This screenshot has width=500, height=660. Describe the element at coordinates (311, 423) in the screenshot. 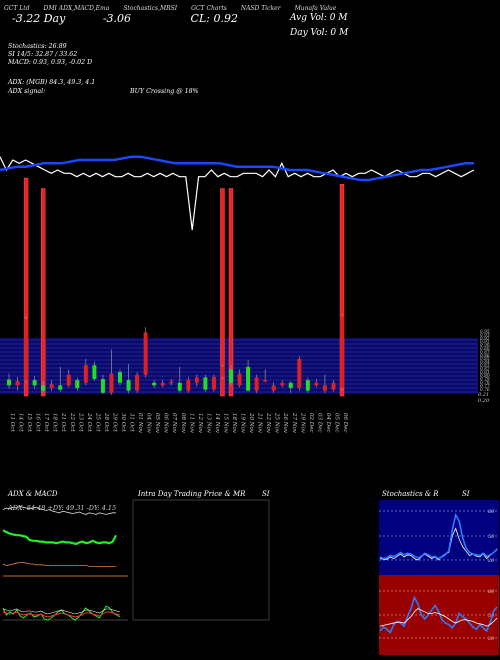

I see `date-tick-label: 02 Dec` at that location.